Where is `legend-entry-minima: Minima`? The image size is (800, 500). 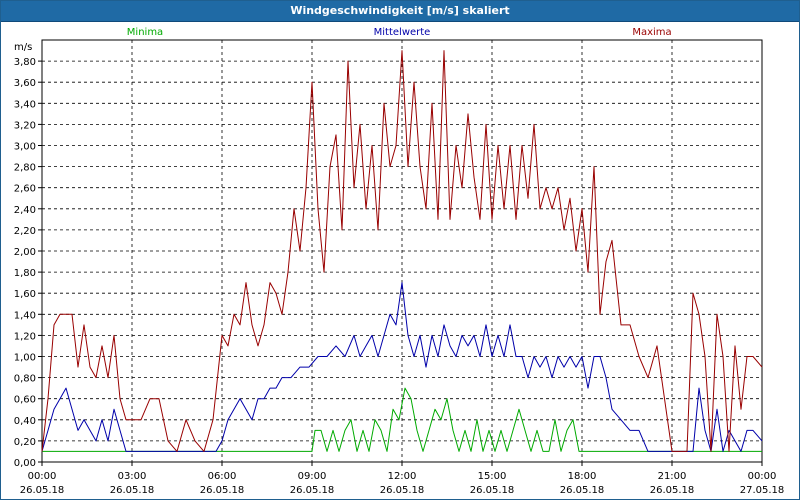
legend-entry-minima: Minima is located at coordinates (145, 32).